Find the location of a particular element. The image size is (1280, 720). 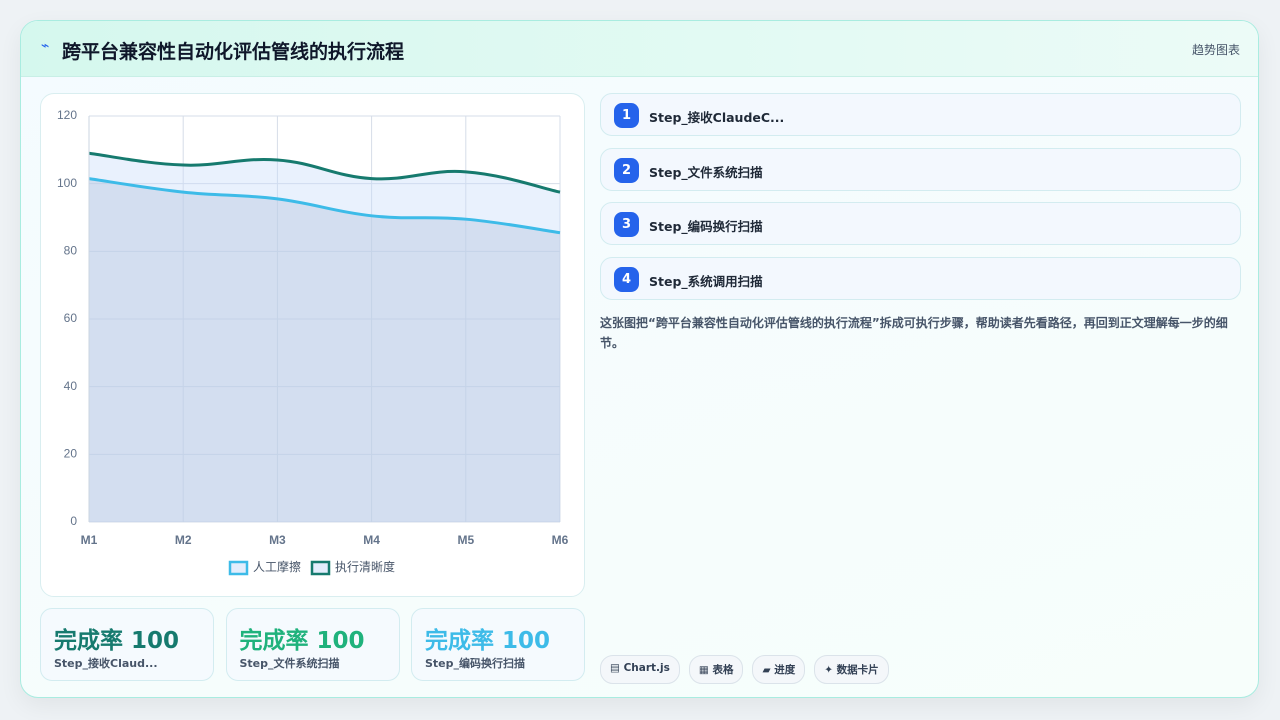

stat-caption: Step_文件系统扫描 is located at coordinates (289, 663).